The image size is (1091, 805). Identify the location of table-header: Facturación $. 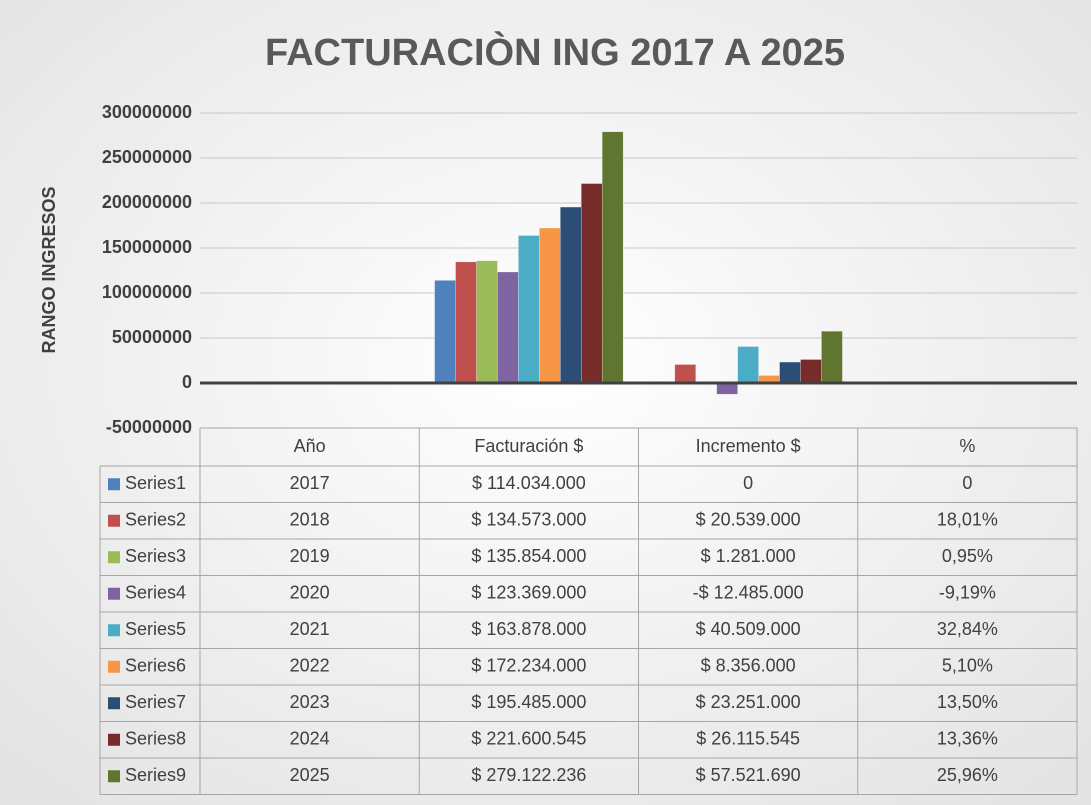
(528, 446).